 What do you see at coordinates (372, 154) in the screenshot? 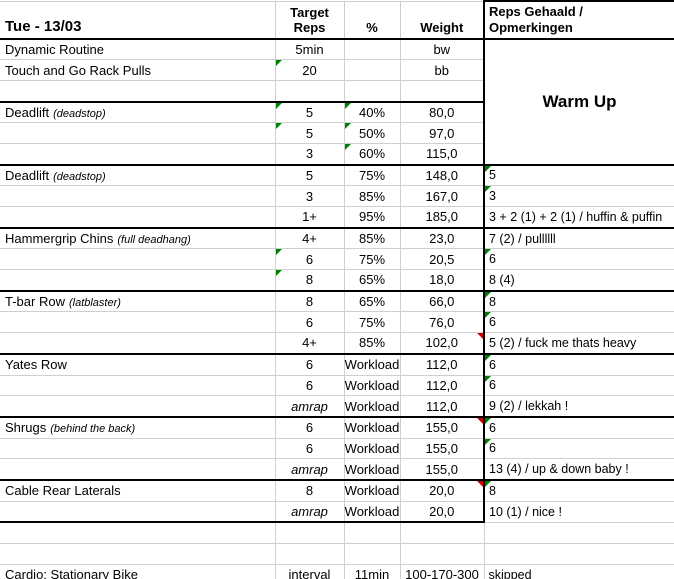
I see `cell-percent: 60%` at bounding box center [372, 154].